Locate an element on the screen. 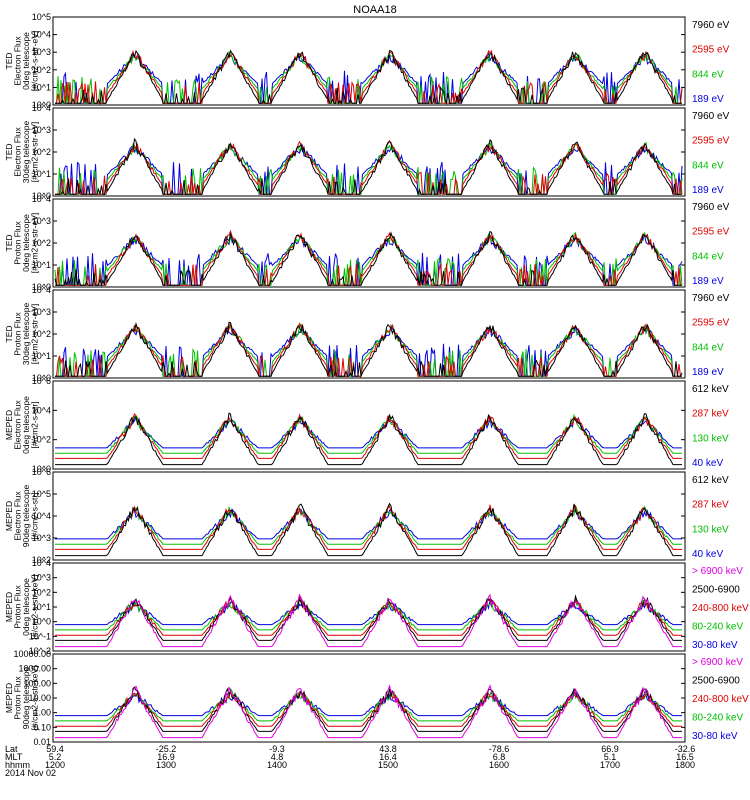 This screenshot has width=750, height=800. x-tick-label: 1700 is located at coordinates (610, 765).